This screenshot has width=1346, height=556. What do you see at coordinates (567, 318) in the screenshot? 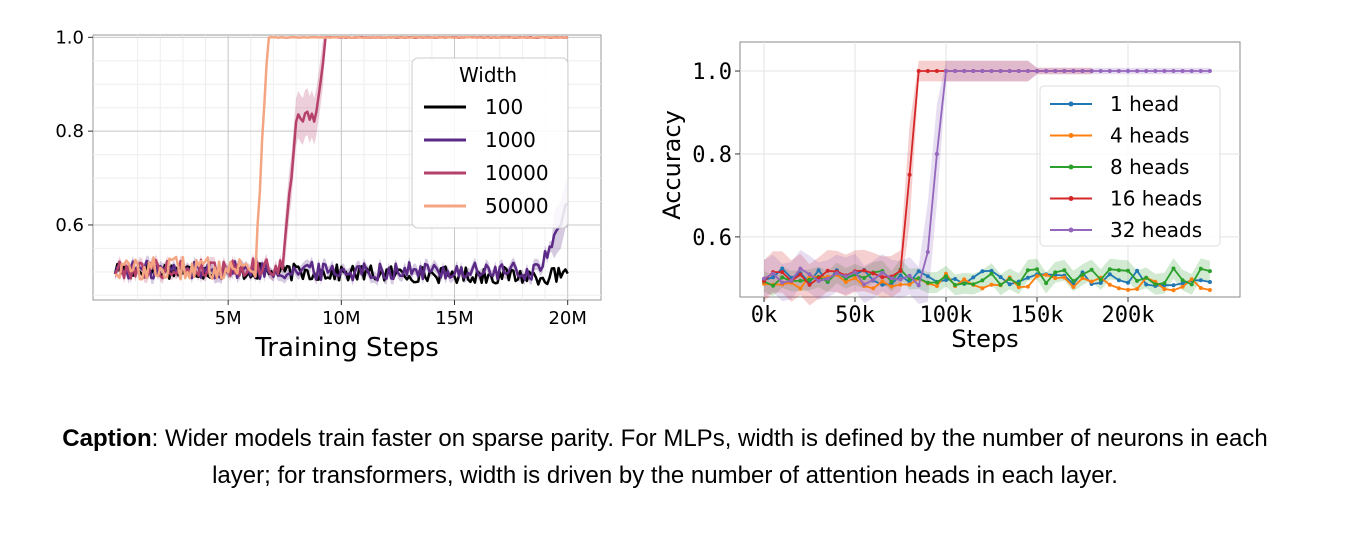
I see `x-tick-label: 20M` at bounding box center [567, 318].